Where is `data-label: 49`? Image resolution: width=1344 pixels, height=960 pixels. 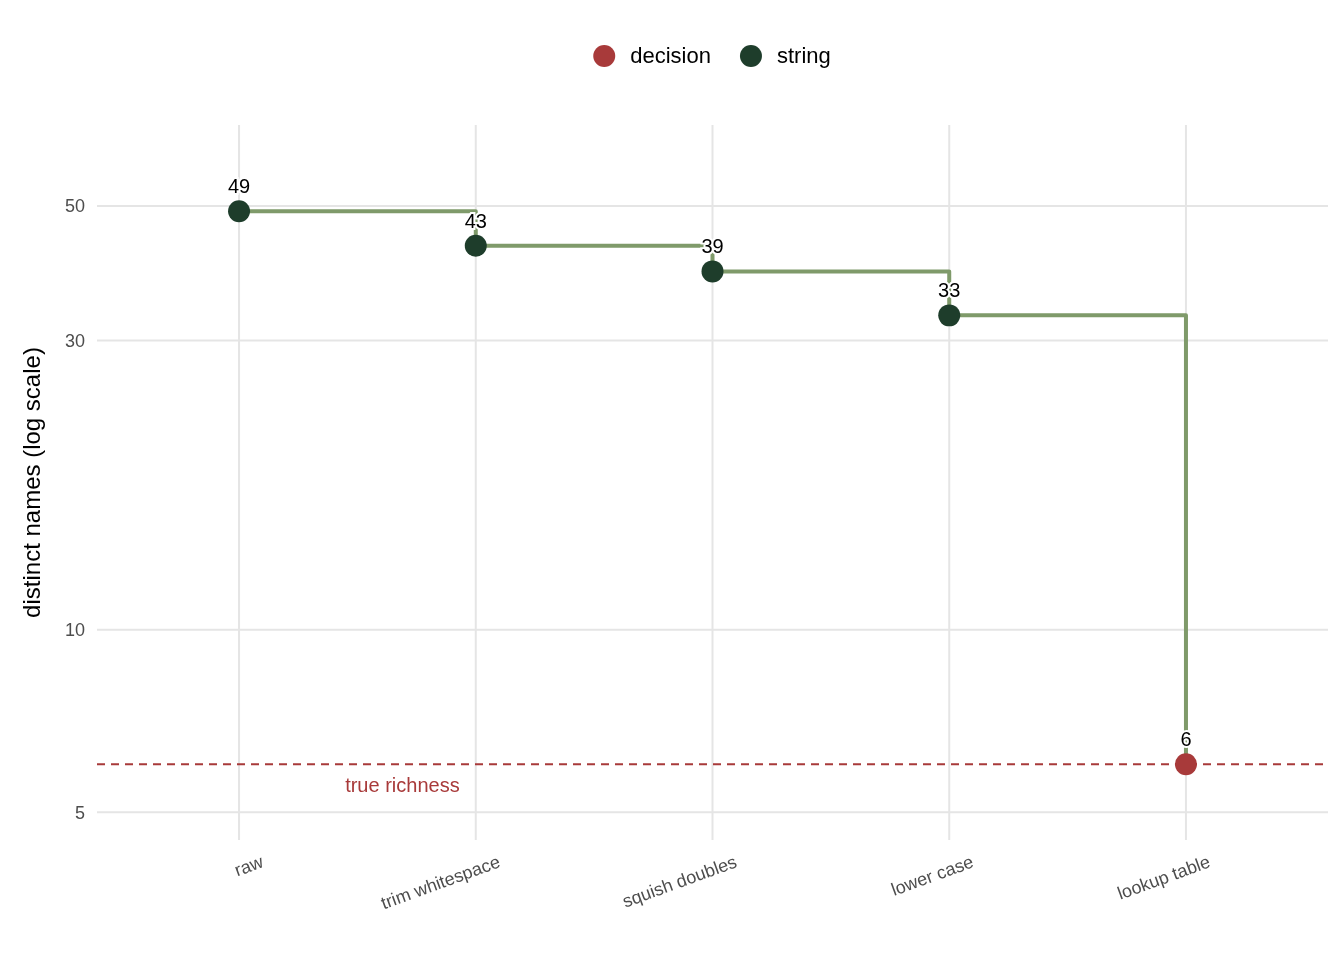
data-label: 49 is located at coordinates (239, 186).